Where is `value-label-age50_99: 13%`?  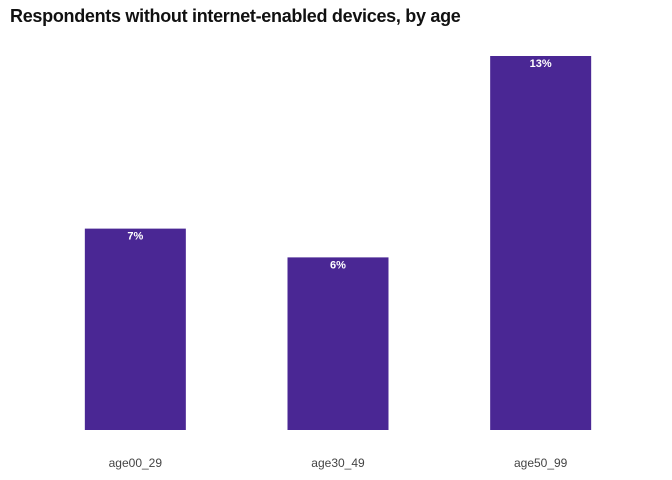 value-label-age50_99: 13% is located at coordinates (541, 64).